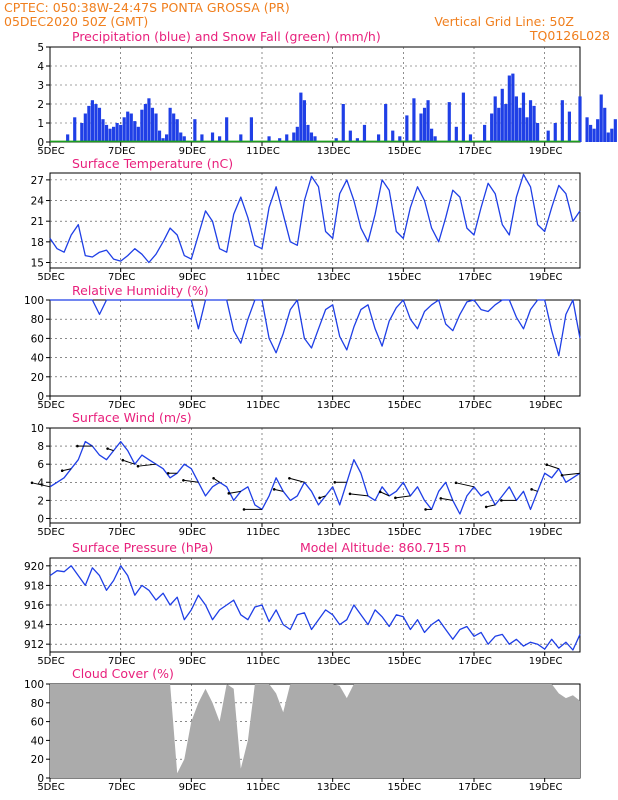 The width and height of the screenshot is (618, 800). What do you see at coordinates (192, 277) in the screenshot?
I see `temp-xtick-label: 9DEC` at bounding box center [192, 277].